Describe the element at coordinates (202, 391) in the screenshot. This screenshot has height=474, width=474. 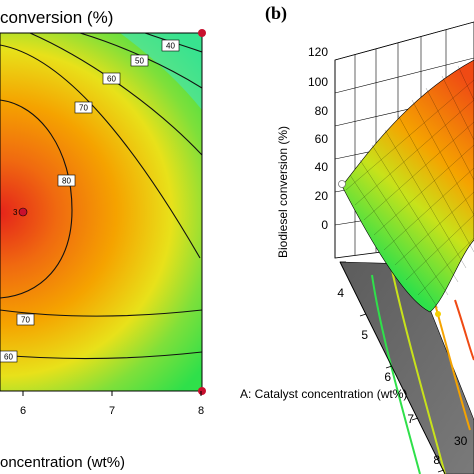
I see `design-point-bottom-right` at that location.